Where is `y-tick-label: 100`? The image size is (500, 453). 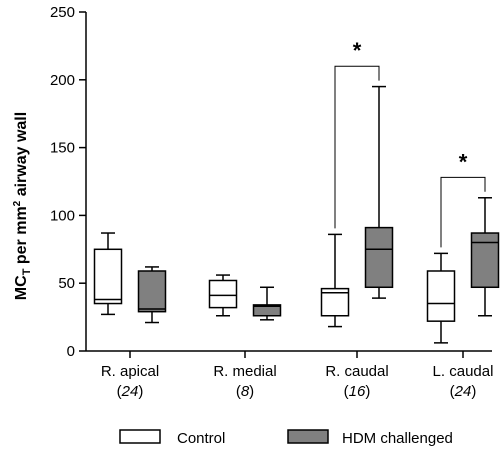
y-tick-label: 100 is located at coordinates (62, 215).